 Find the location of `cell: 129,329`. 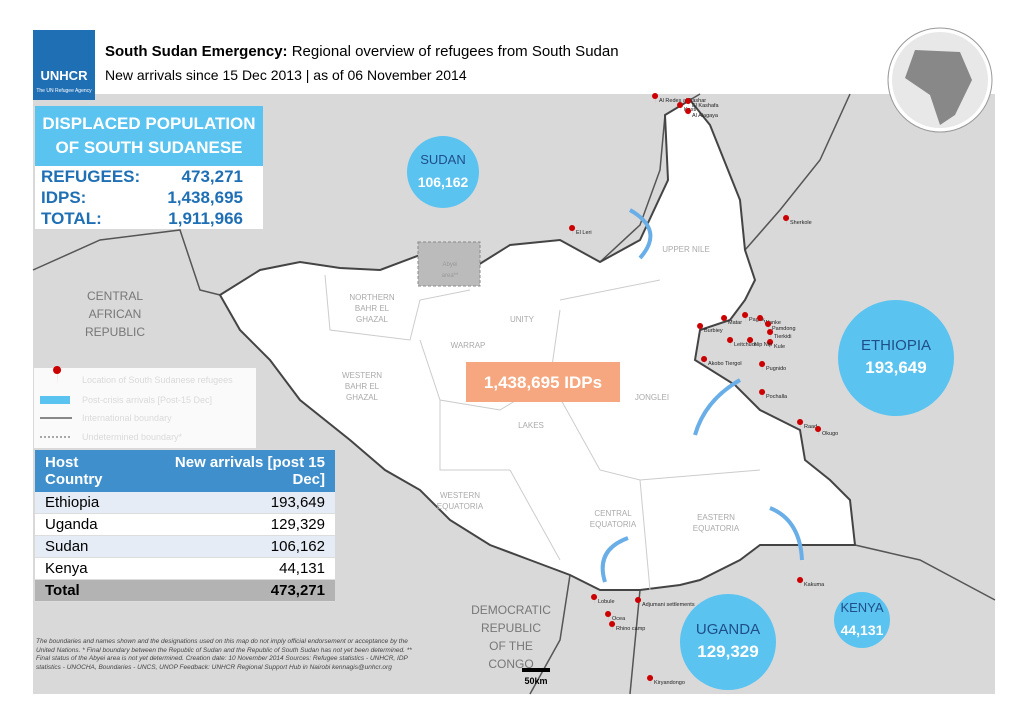

cell: 129,329 is located at coordinates (240, 524).